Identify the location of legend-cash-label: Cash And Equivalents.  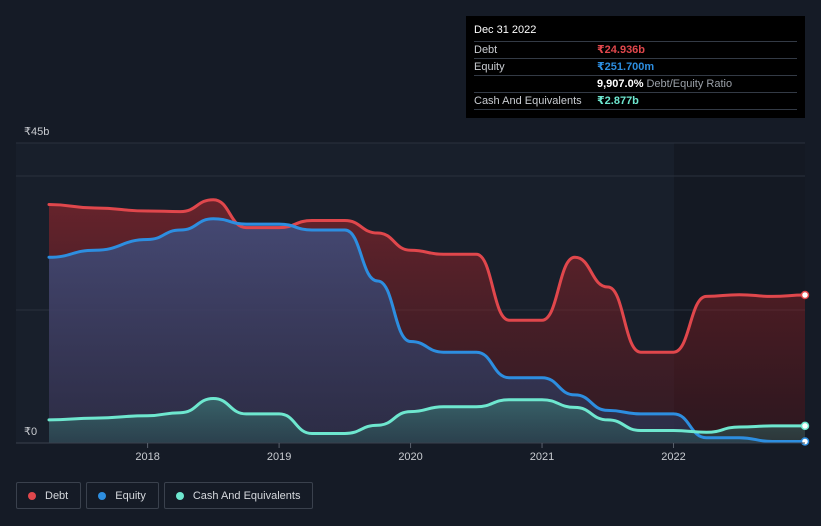
(246, 495).